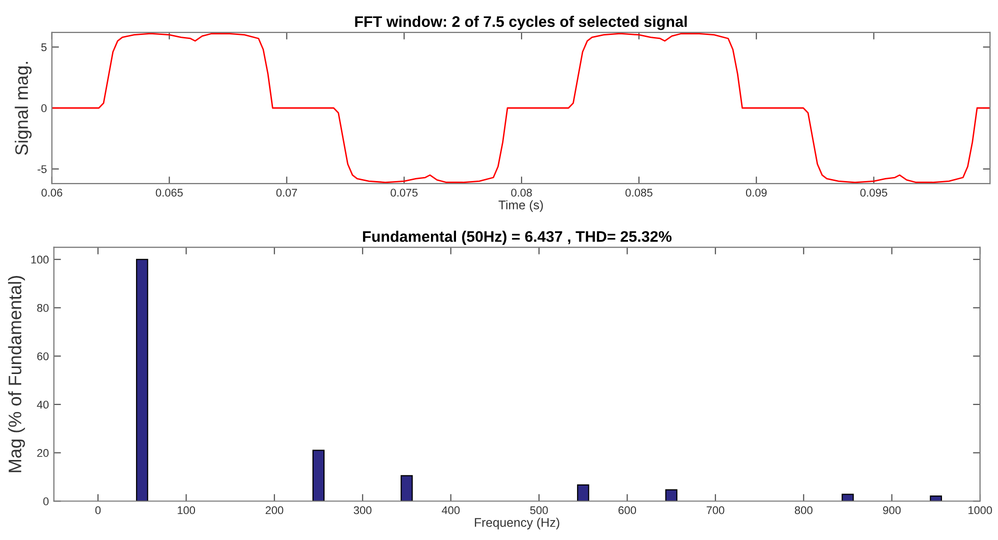  What do you see at coordinates (275, 510) in the screenshot?
I see `x-tick-label: 200` at bounding box center [275, 510].